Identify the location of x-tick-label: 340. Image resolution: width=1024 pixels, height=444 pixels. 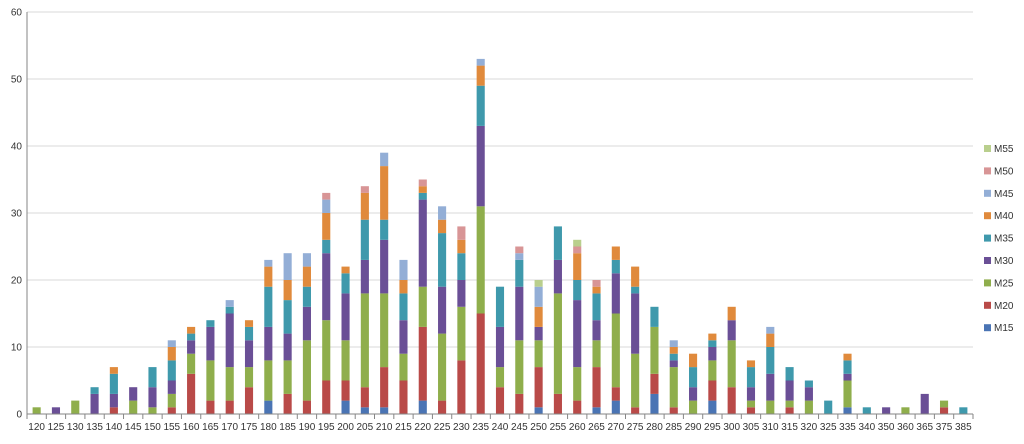
(866, 427).